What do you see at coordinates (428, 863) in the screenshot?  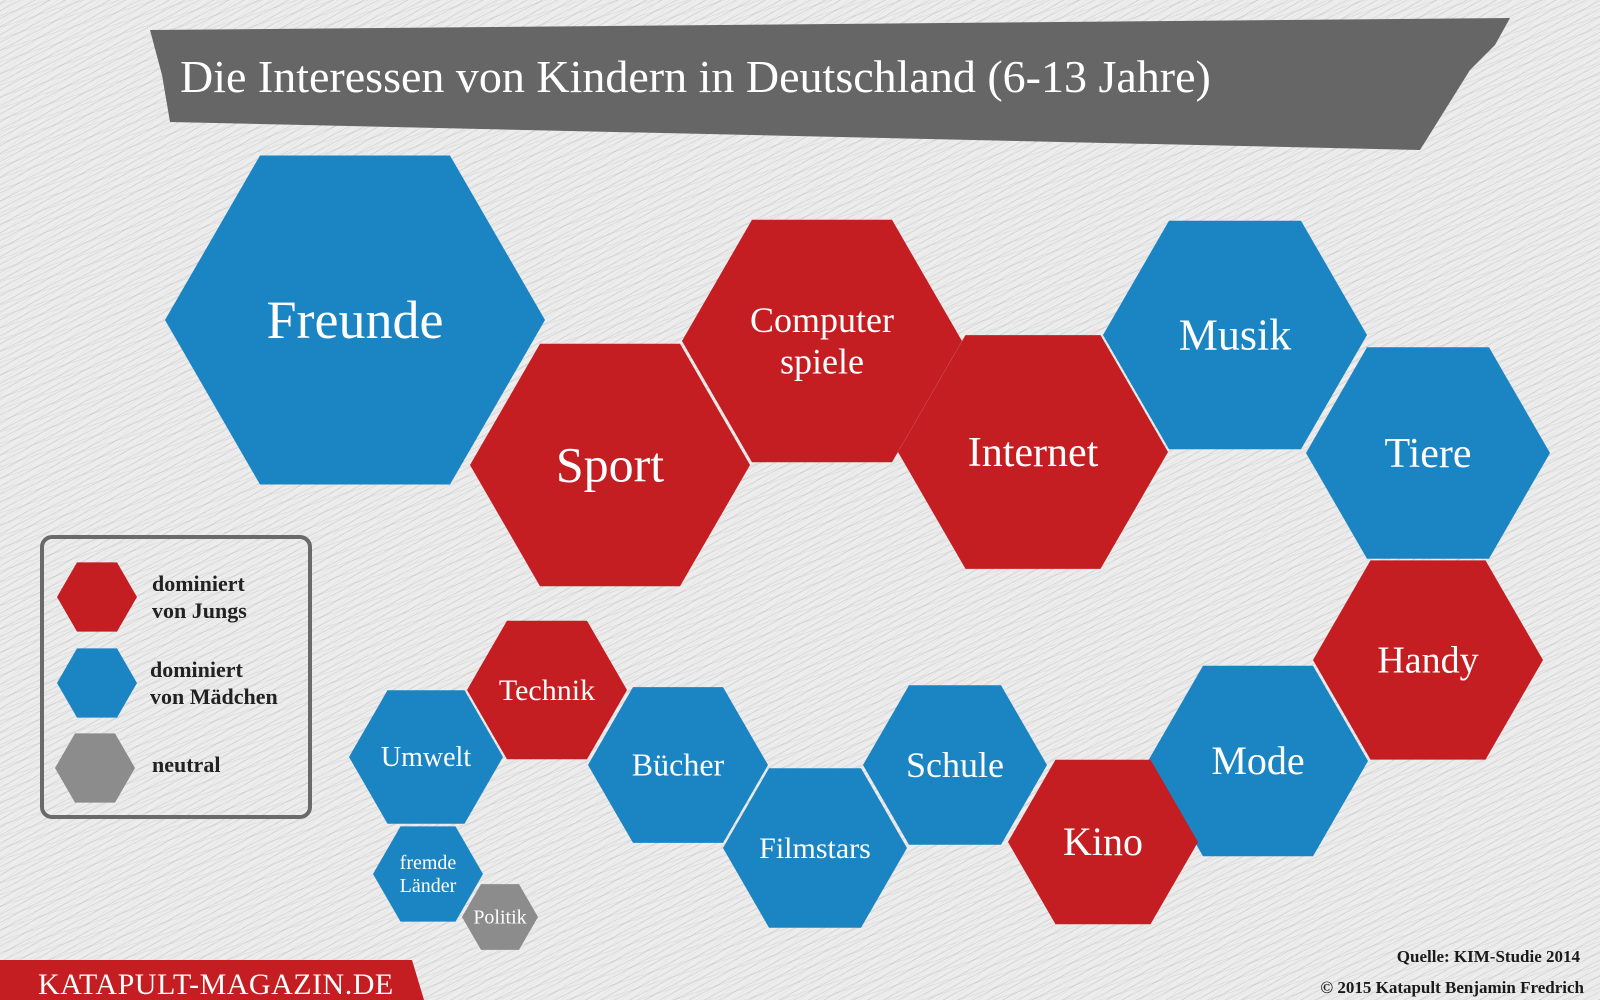 I see `label-fremde-laender: fremde` at bounding box center [428, 863].